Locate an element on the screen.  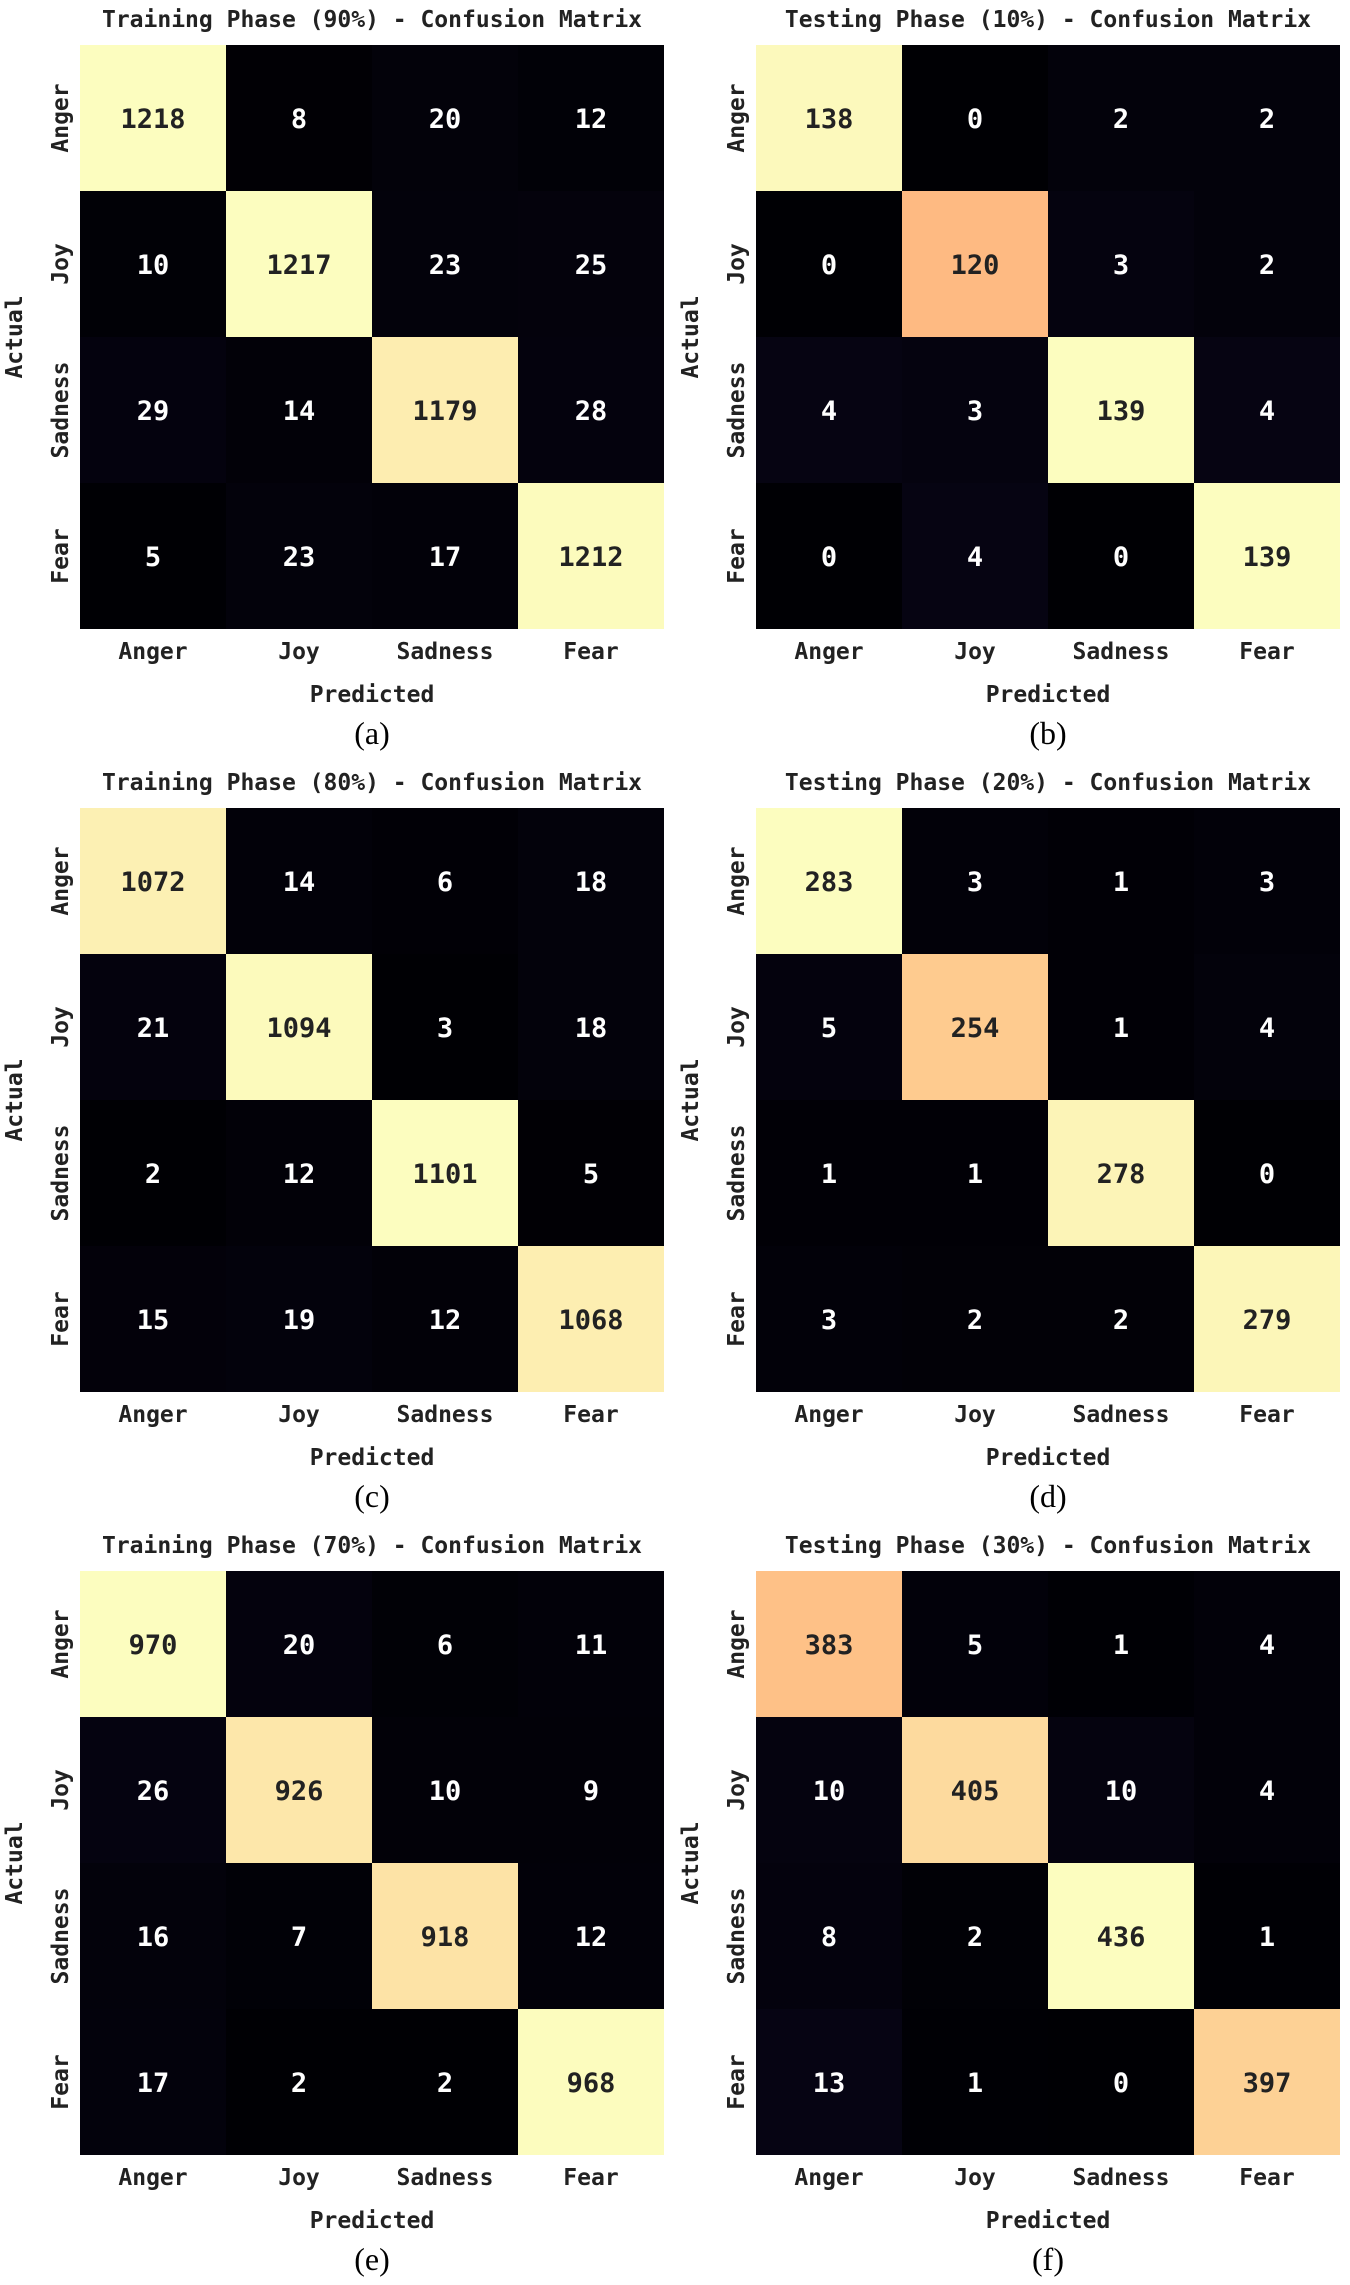
cell-value-label: 7 is located at coordinates (299, 1937).